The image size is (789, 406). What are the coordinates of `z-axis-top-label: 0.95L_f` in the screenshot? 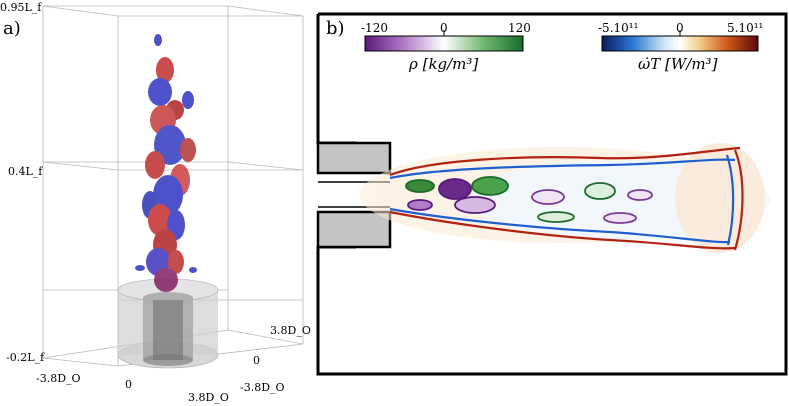 It's located at (21, 7).